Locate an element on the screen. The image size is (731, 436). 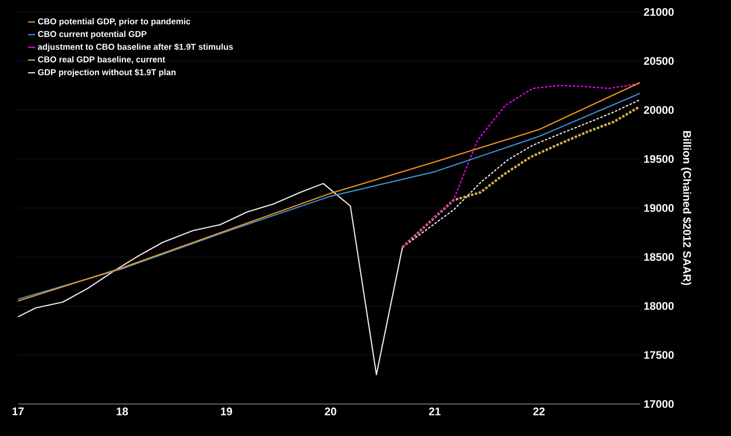
x-tick-label: 20 is located at coordinates (330, 412).